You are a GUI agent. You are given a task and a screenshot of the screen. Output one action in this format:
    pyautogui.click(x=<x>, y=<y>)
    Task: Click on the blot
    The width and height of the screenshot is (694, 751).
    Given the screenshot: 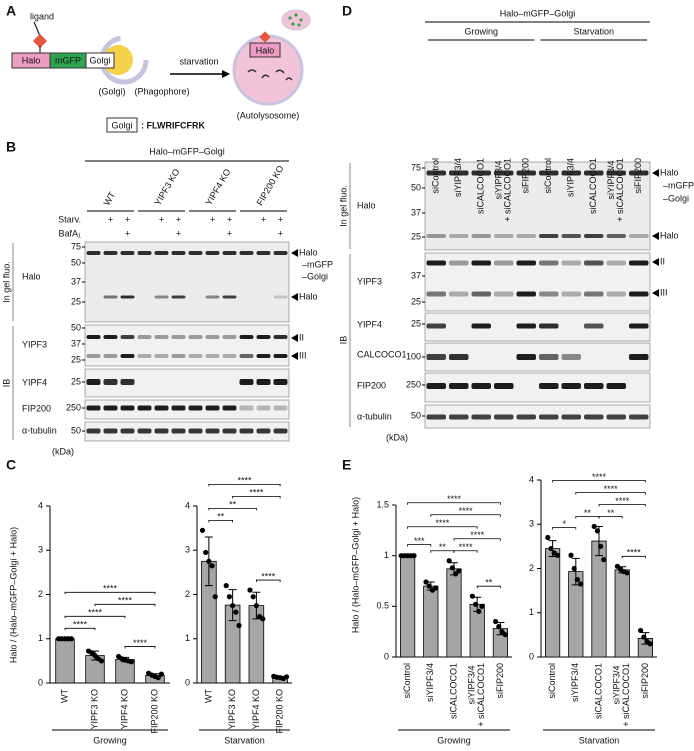 What is the action you would take?
    pyautogui.click(x=187, y=383)
    